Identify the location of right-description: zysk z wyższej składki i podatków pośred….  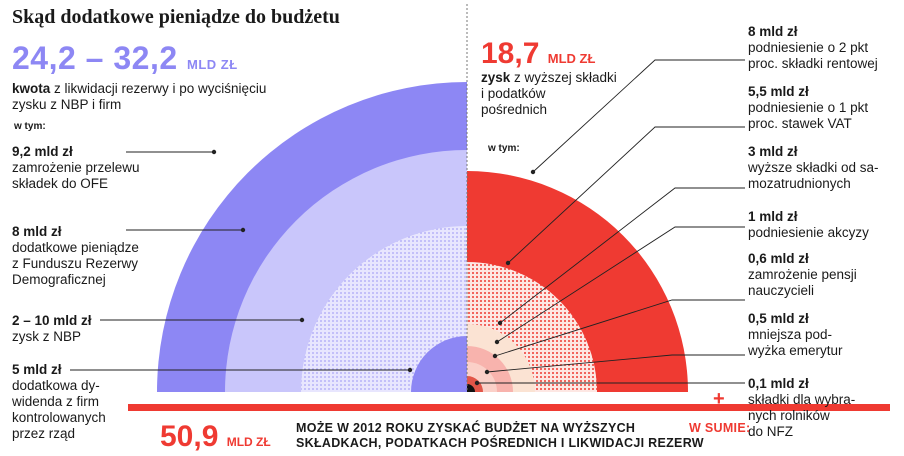
(549, 94).